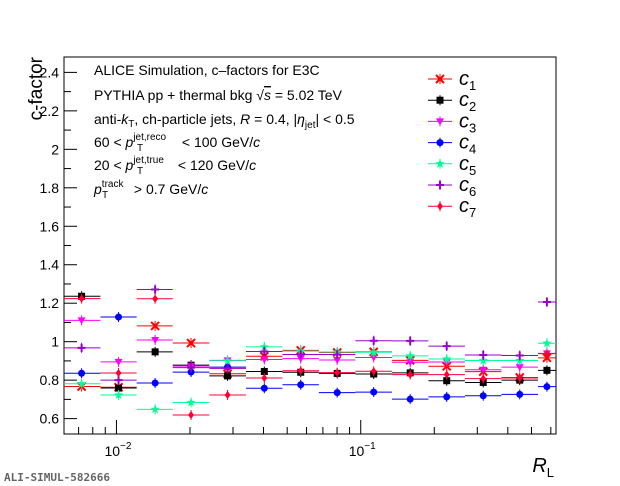 This screenshot has height=486, width=620. Describe the element at coordinates (50, 111) in the screenshot. I see `y-tick-label: 2.2` at that location.